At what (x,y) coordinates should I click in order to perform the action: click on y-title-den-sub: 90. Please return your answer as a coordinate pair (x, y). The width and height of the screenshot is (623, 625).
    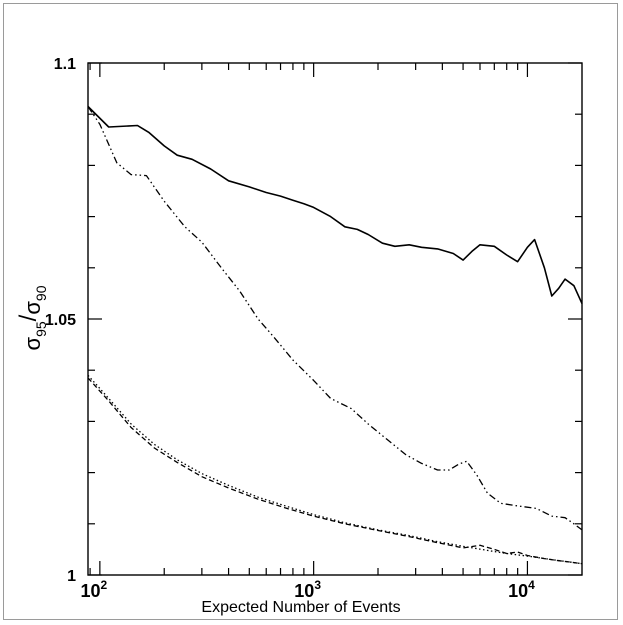
    Looking at the image, I should click on (41, 293).